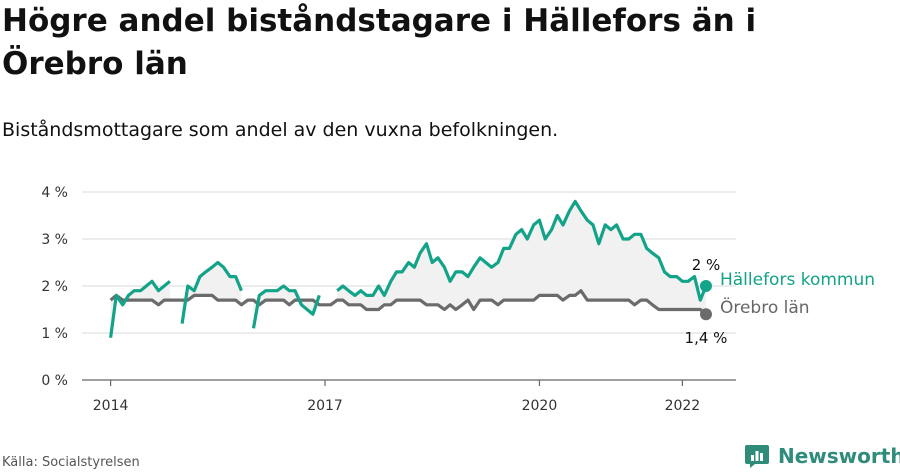  Describe the element at coordinates (111, 406) in the screenshot. I see `x-tick-label: 2014` at that location.